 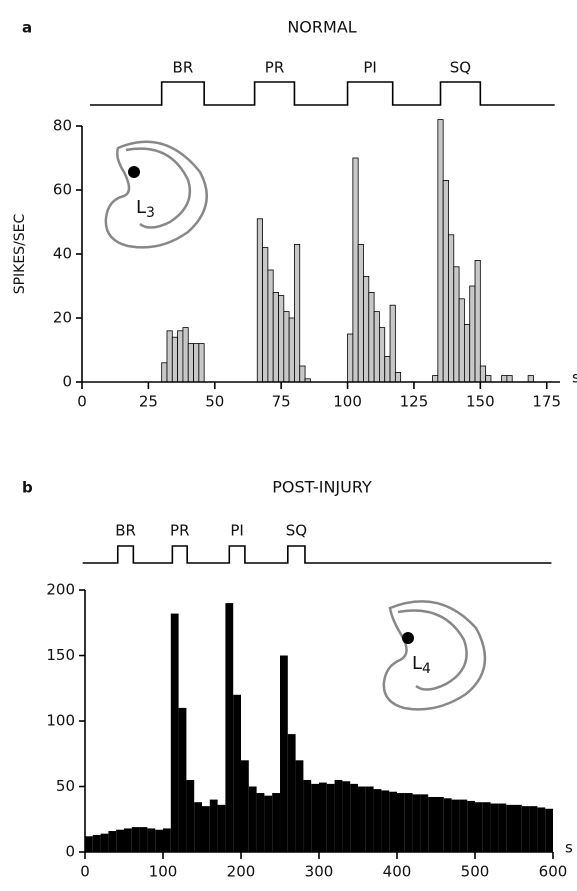 I want to click on panel-title: POST-INJURY, so click(x=322, y=487).